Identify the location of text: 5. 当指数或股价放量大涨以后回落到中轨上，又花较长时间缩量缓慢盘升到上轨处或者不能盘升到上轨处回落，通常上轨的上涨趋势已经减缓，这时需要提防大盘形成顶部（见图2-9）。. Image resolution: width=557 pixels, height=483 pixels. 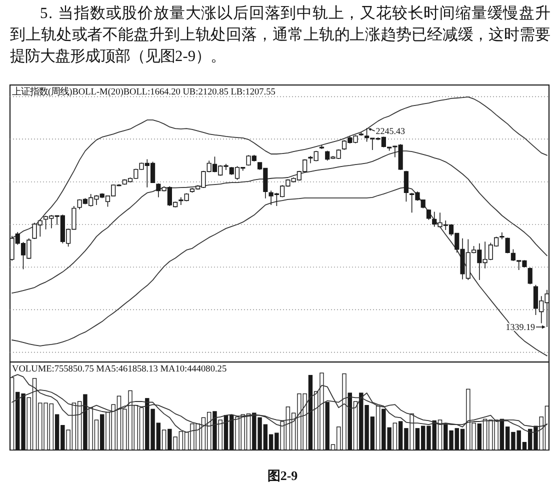
(280, 35).